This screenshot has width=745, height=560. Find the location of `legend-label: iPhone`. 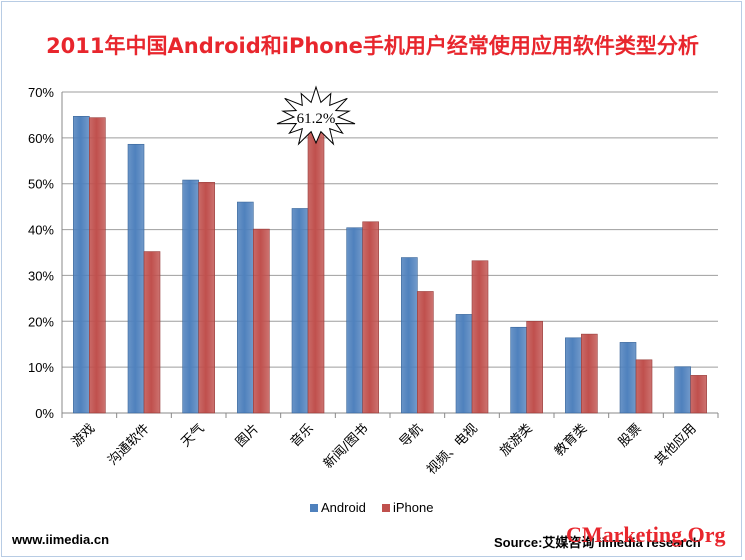

legend-label: iPhone is located at coordinates (413, 507).